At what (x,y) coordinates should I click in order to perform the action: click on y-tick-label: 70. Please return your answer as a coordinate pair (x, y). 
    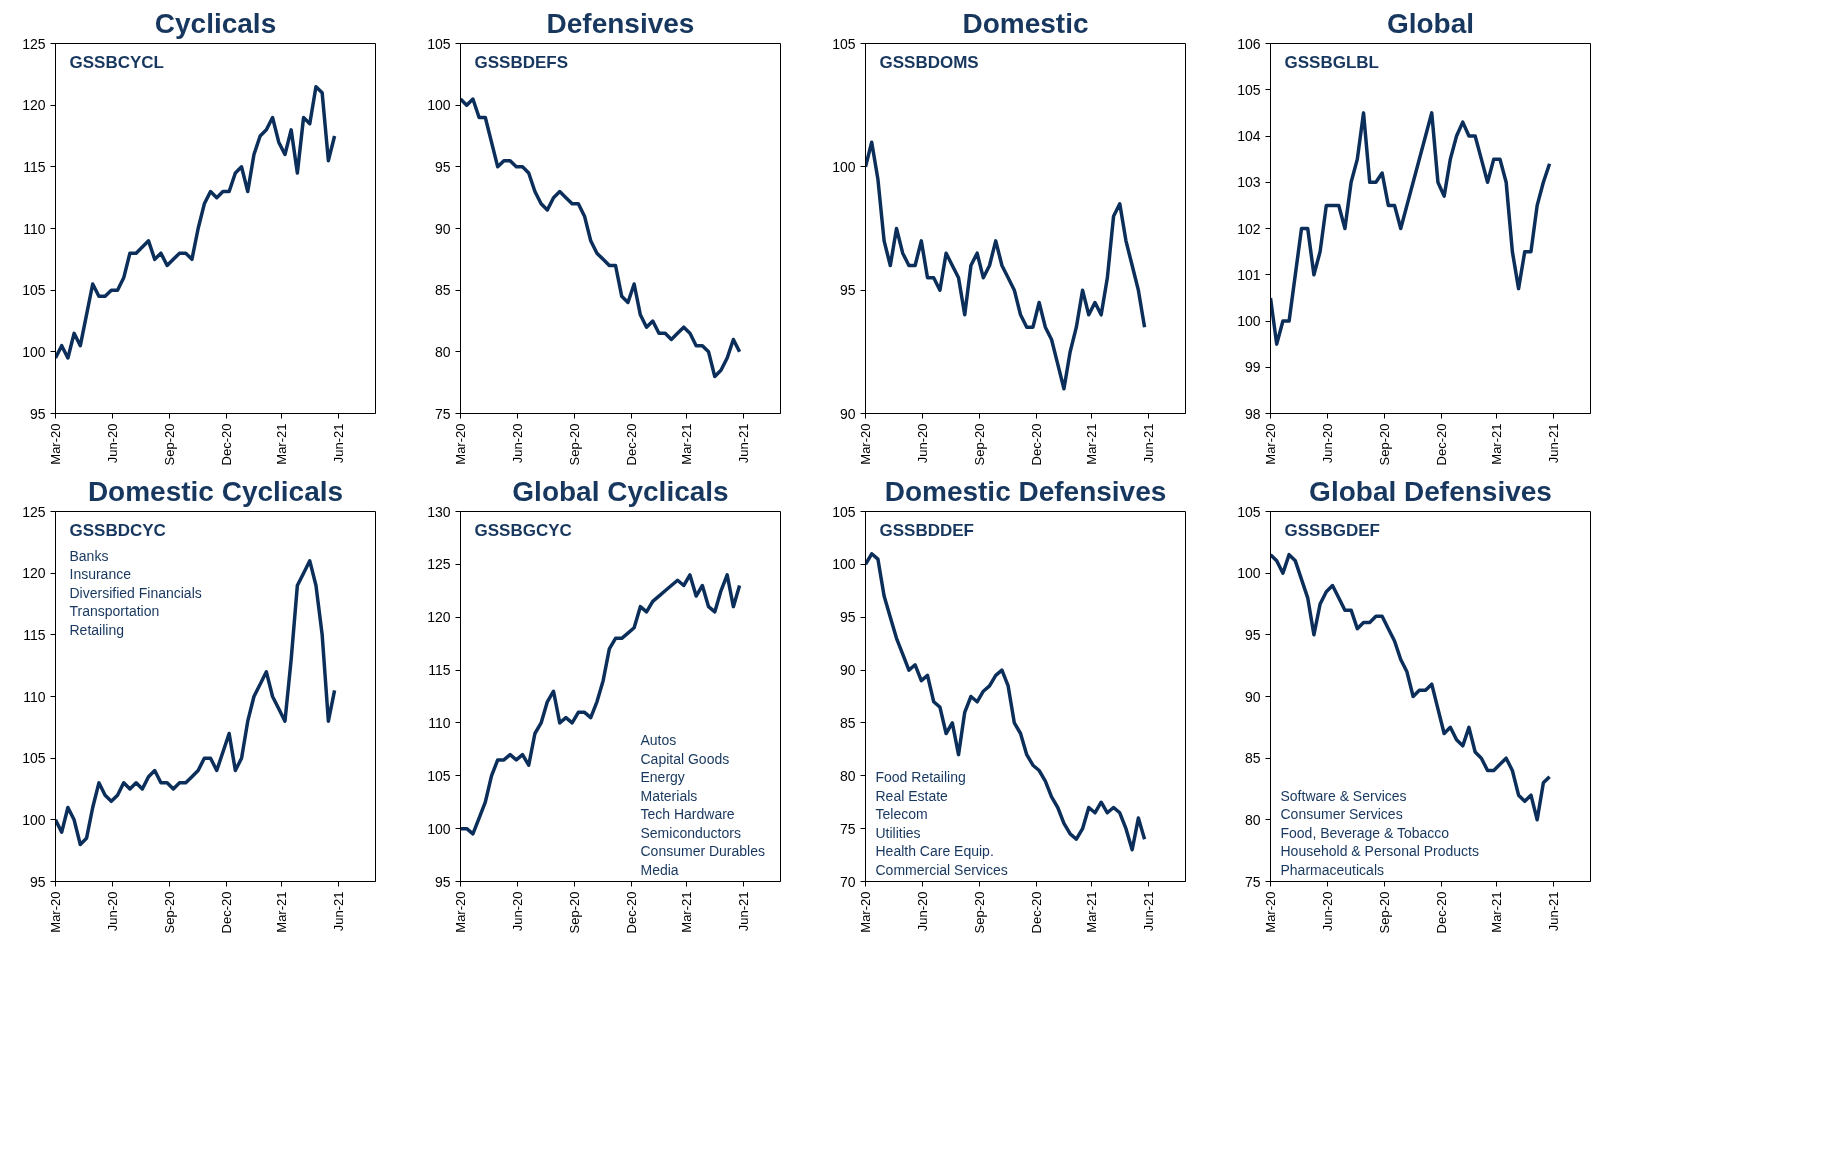
    Looking at the image, I should click on (847, 881).